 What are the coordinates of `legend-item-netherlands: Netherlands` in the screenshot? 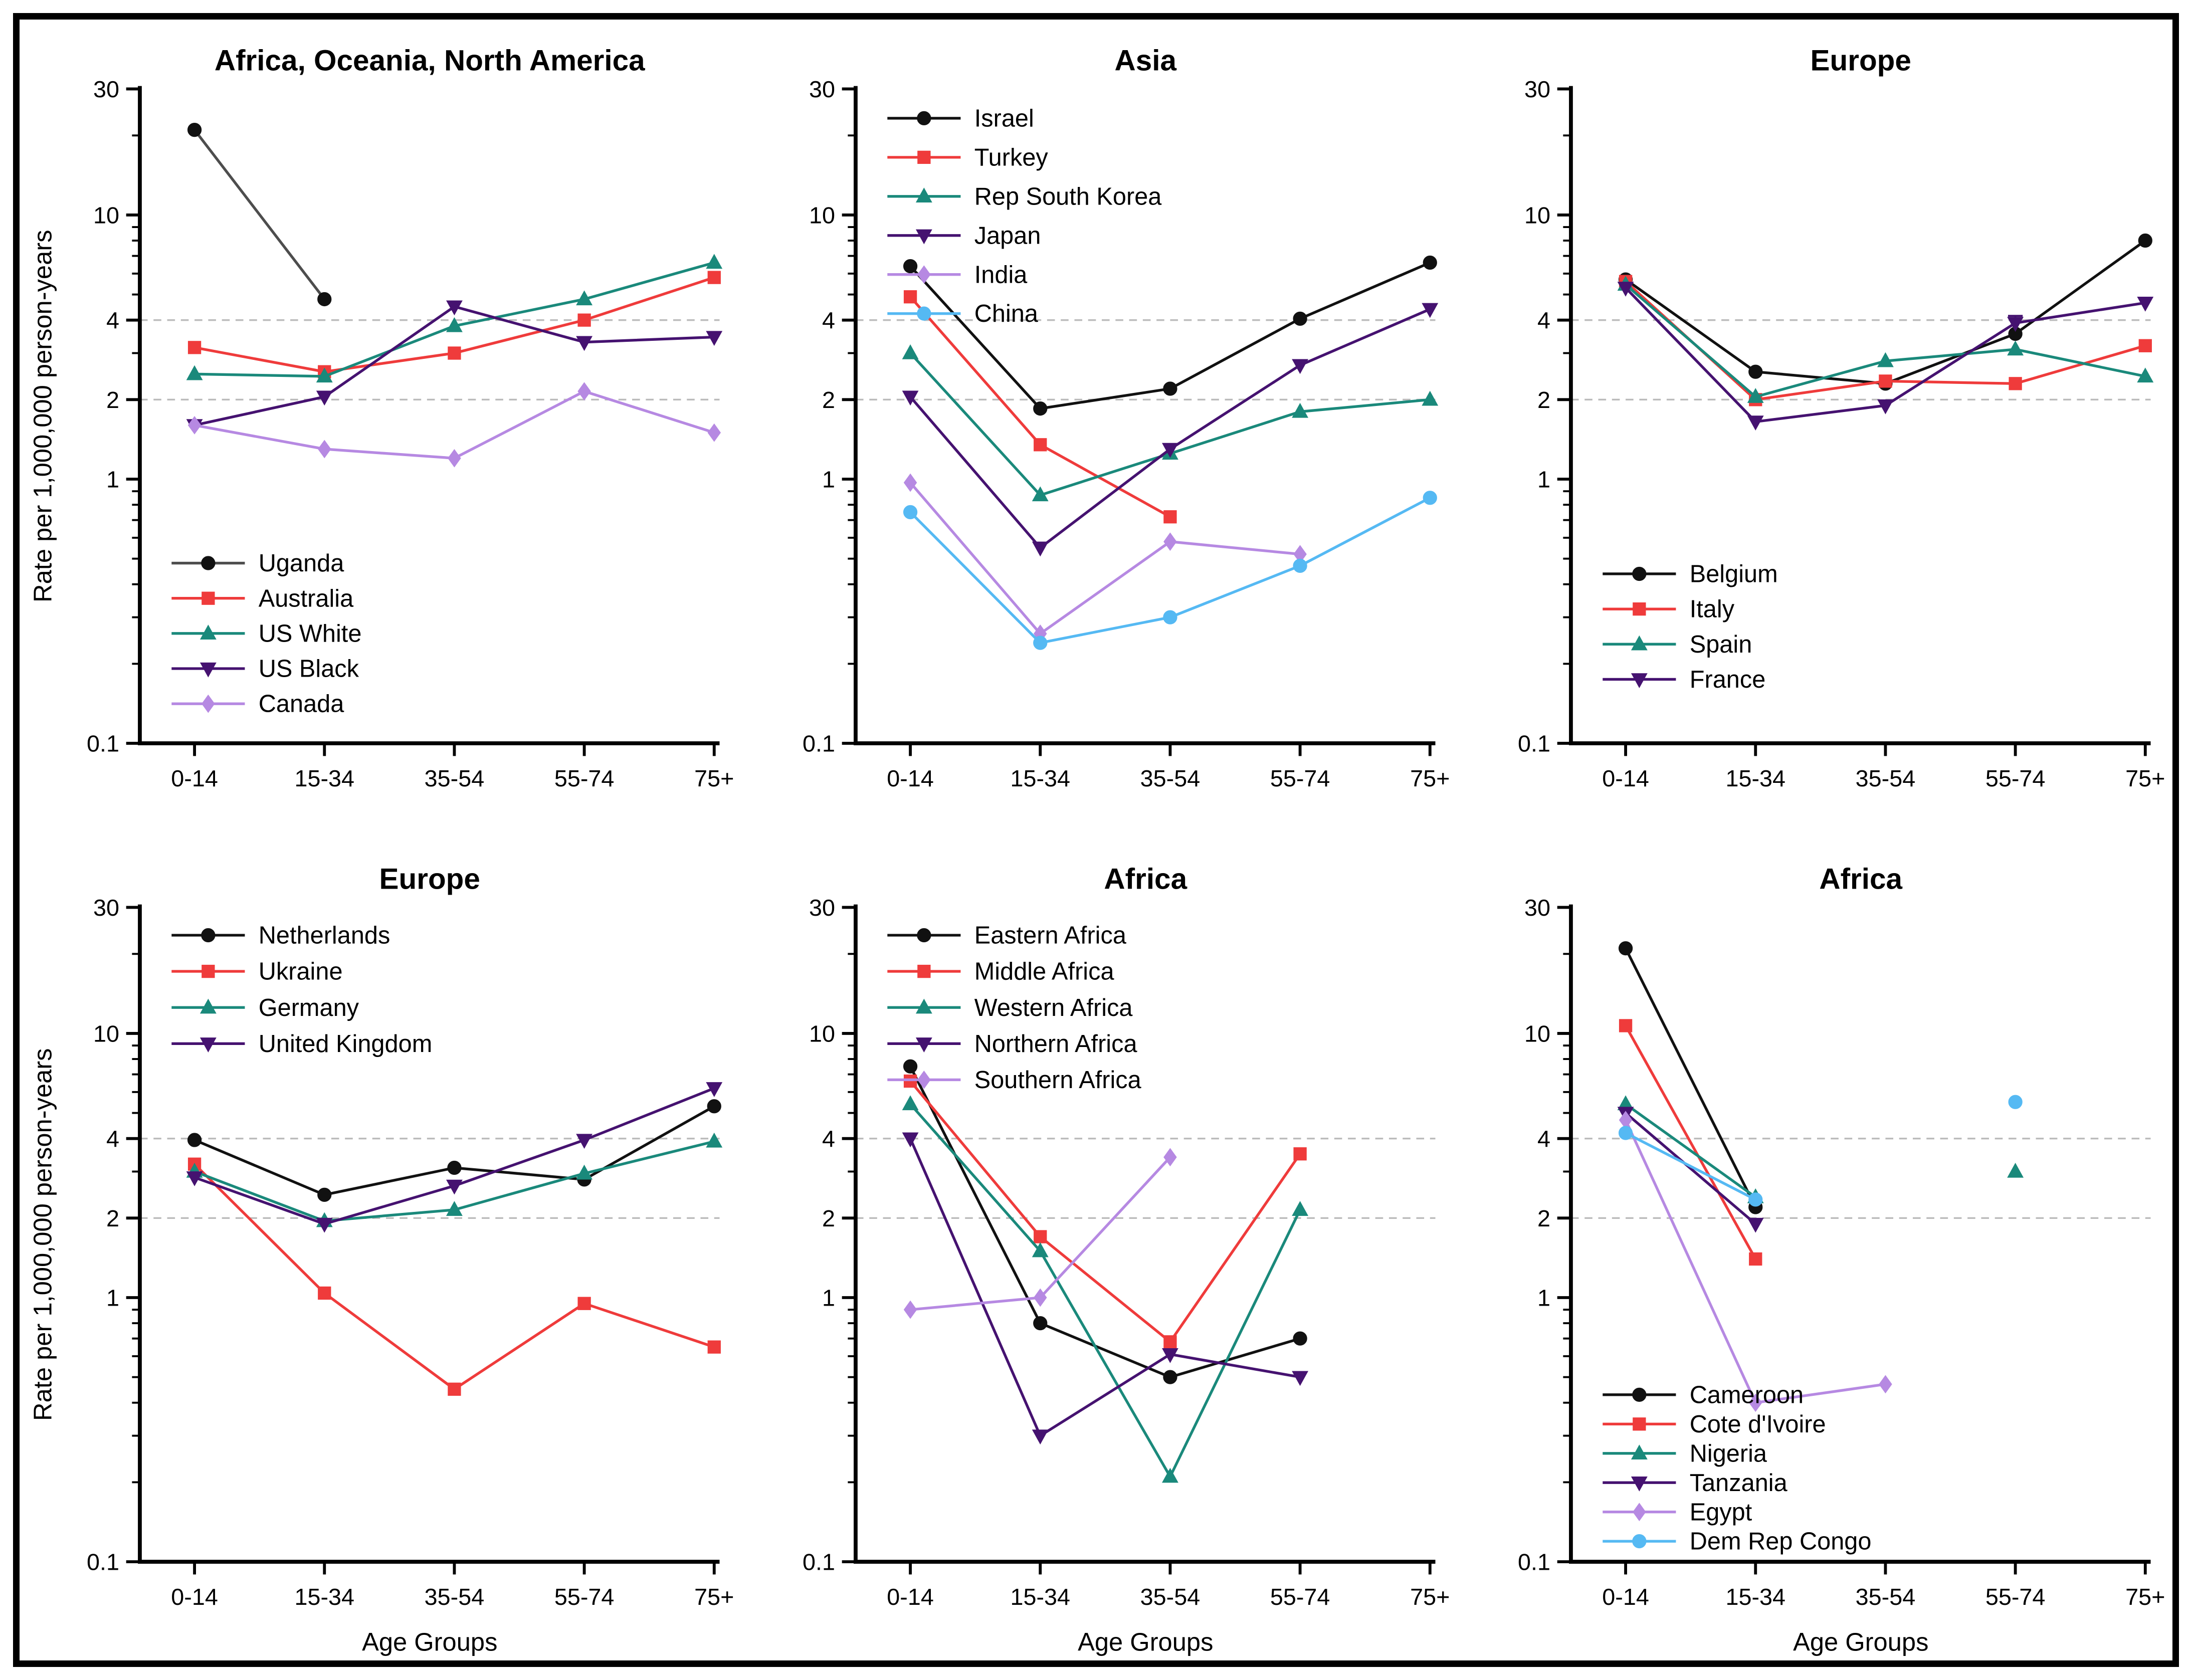 It's located at (280, 935).